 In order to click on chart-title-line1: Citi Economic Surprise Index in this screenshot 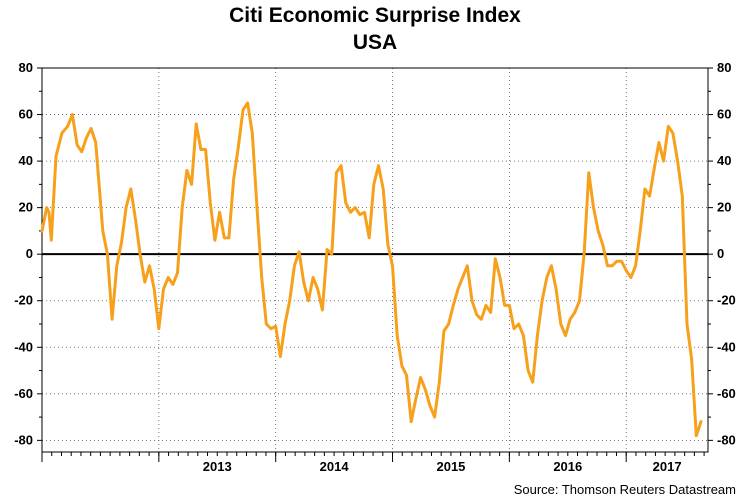, I will do `click(375, 15)`.